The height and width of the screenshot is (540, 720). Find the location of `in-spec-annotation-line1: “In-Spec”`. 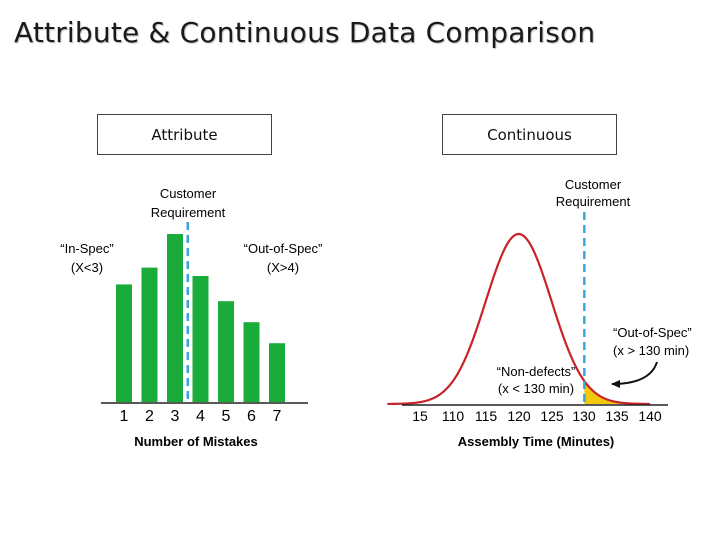

in-spec-annotation-line1: “In-Spec” is located at coordinates (86, 248).